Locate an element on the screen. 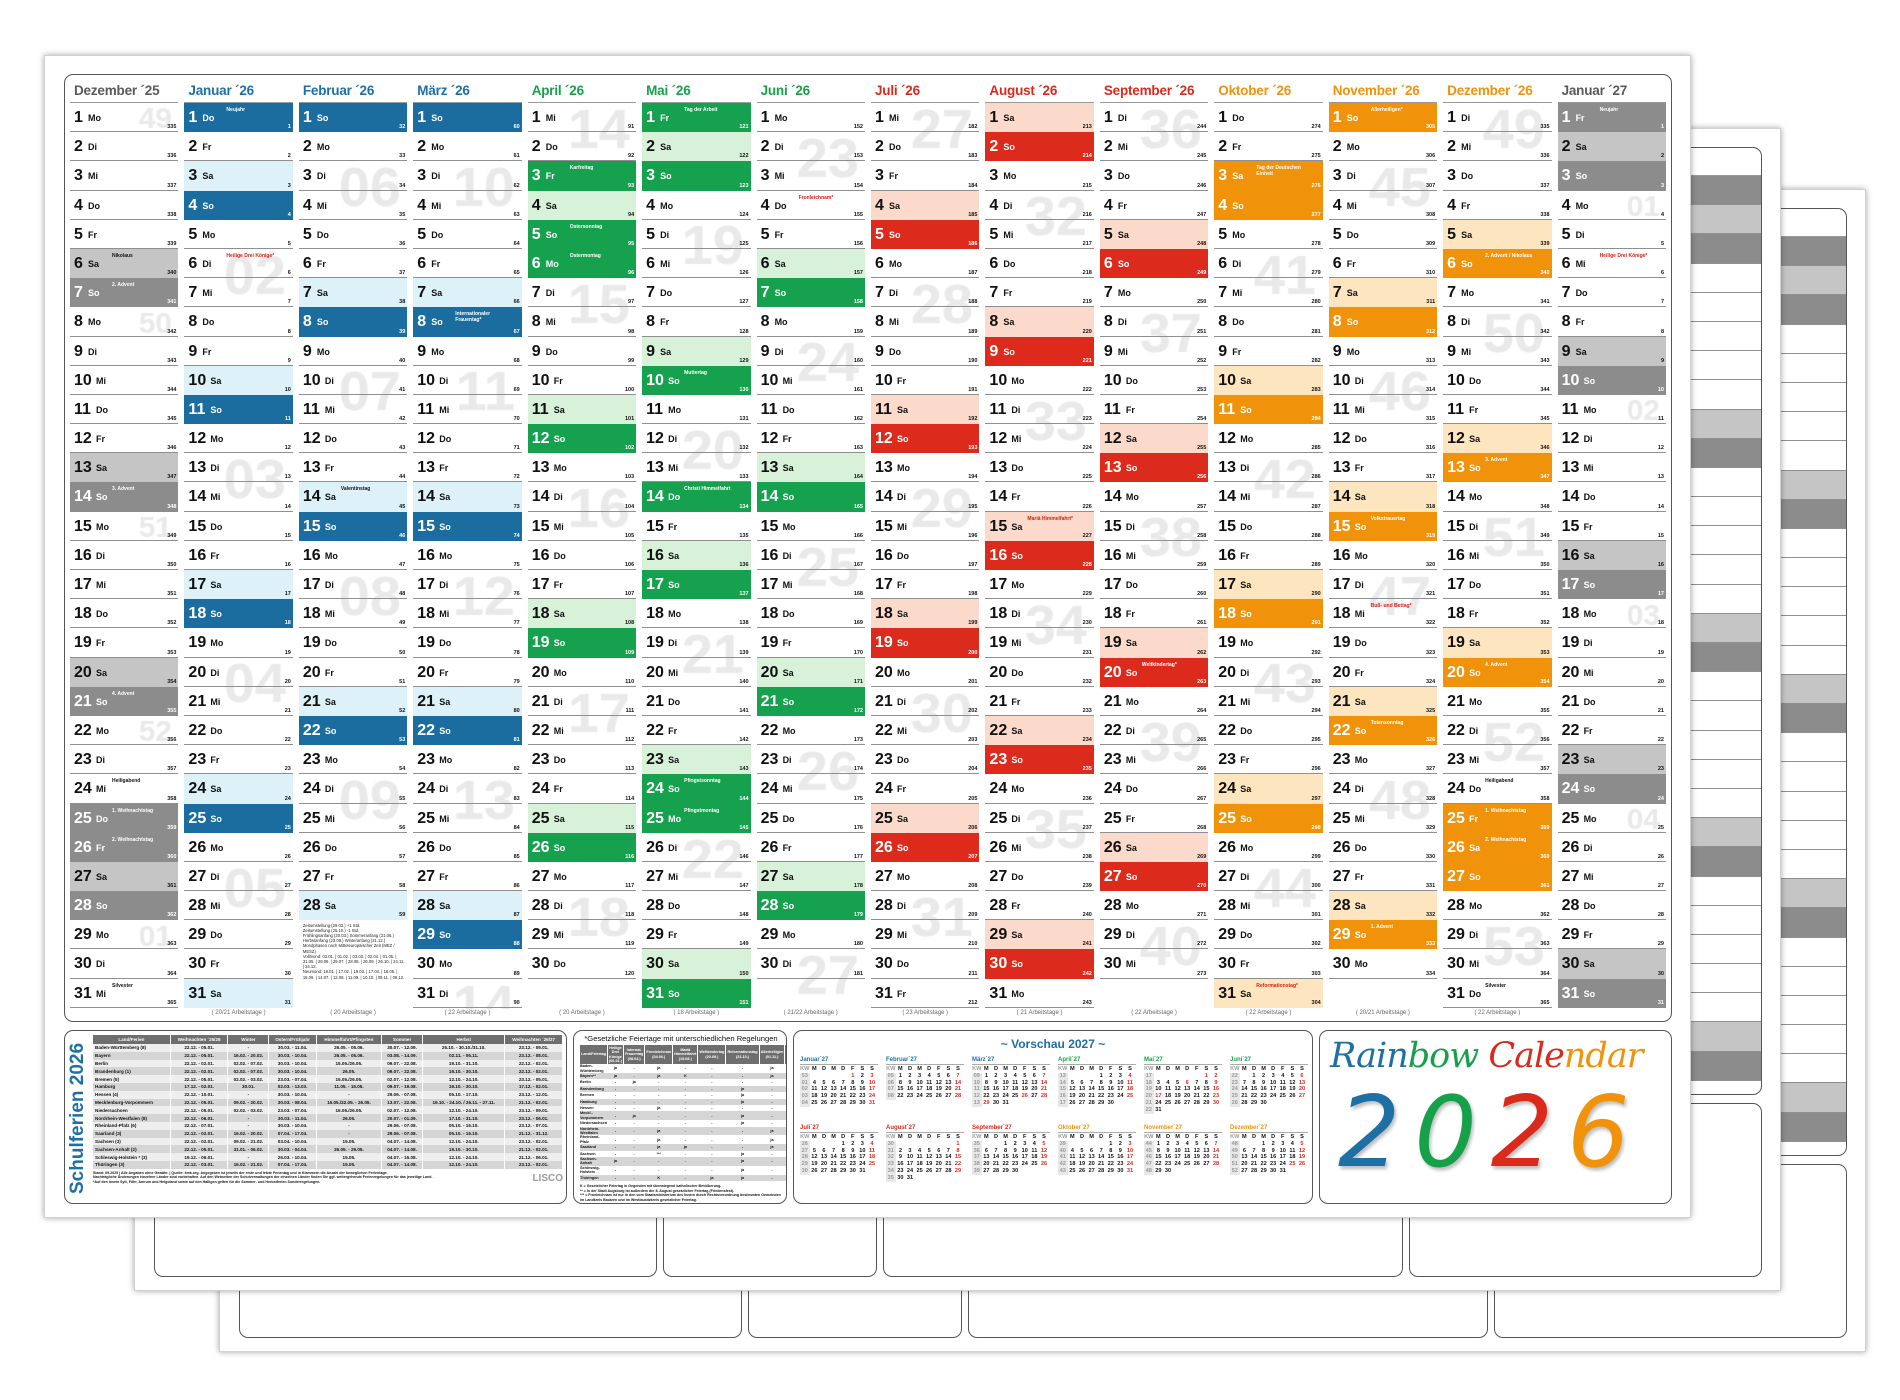  day-cell: 14 Do 14 is located at coordinates (1611, 497).